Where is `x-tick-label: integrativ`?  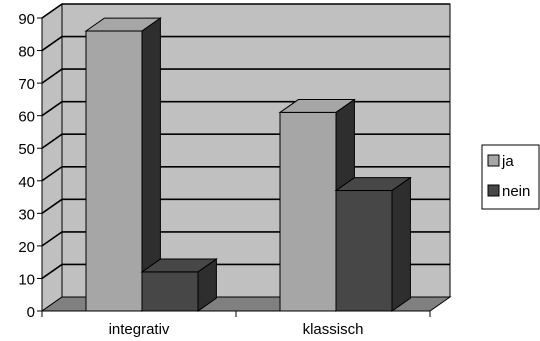 x-tick-label: integrativ is located at coordinates (139, 329).